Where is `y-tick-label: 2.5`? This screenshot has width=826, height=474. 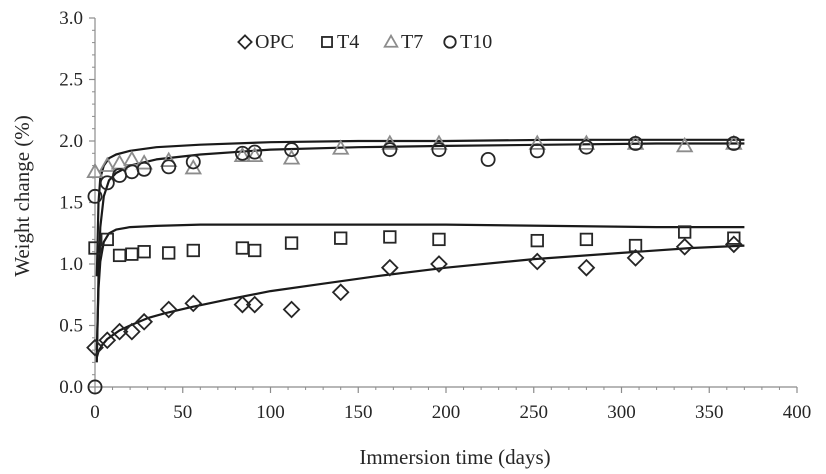
y-tick-label: 2.5 is located at coordinates (71, 80).